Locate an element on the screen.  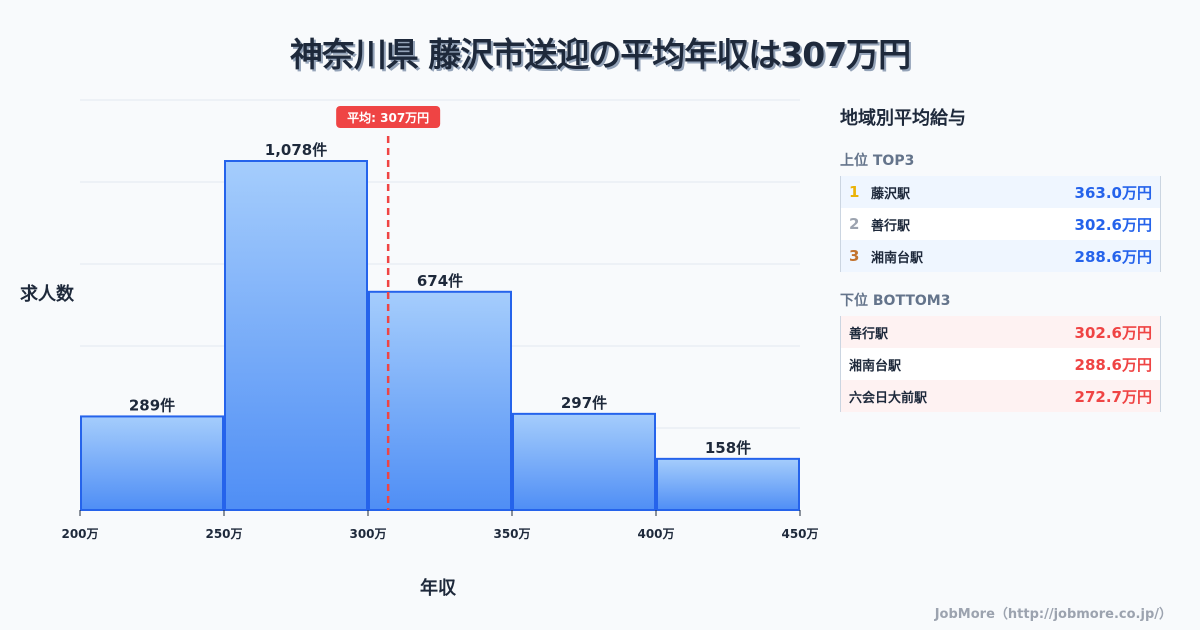
page-title: 神奈川県 藤沢市送迎の平均年収は307万円 is located at coordinates (600, 54).